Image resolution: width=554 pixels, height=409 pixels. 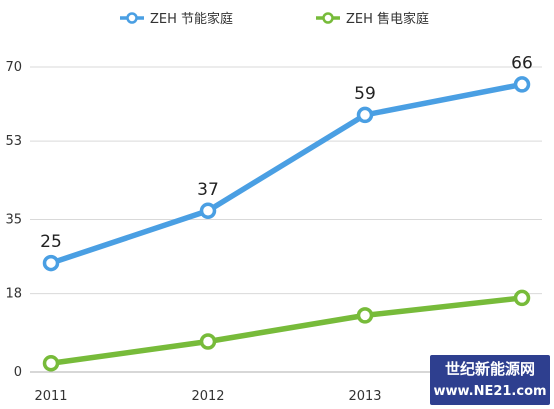 What do you see at coordinates (18, 372) in the screenshot?
I see `y-tick-label: 0` at bounding box center [18, 372].